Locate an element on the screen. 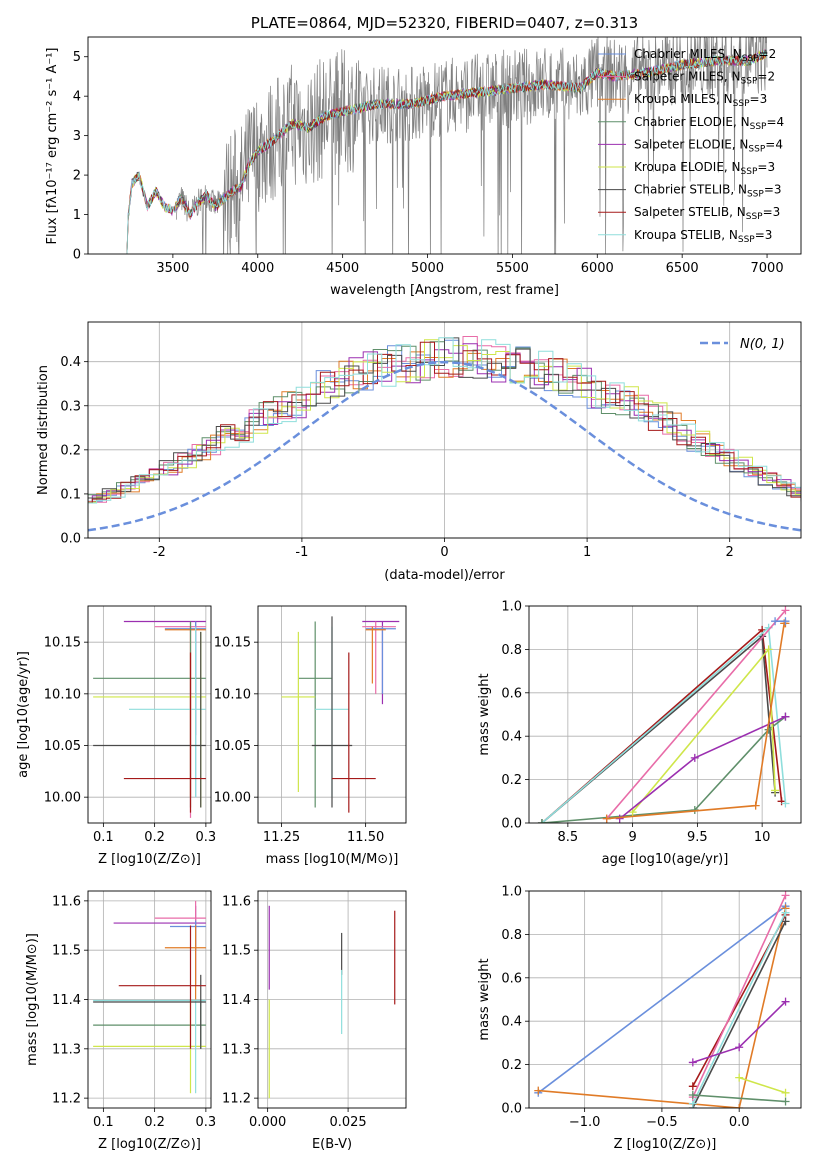  mass-vs-z-ylabel: mass [log10(M/M⊙)] is located at coordinates (32, 999).